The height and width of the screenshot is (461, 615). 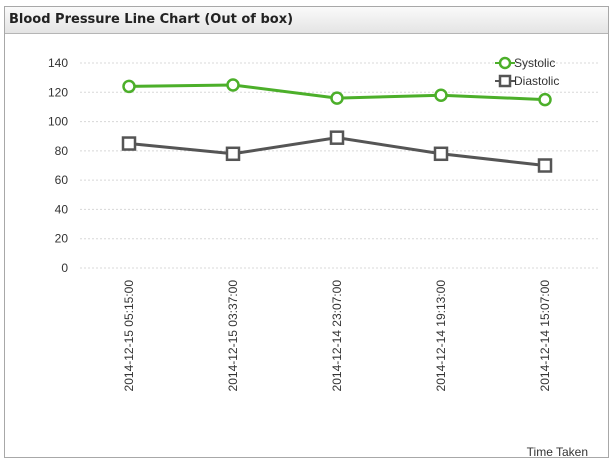 What do you see at coordinates (58, 122) in the screenshot?
I see `y-tick-label: 100` at bounding box center [58, 122].